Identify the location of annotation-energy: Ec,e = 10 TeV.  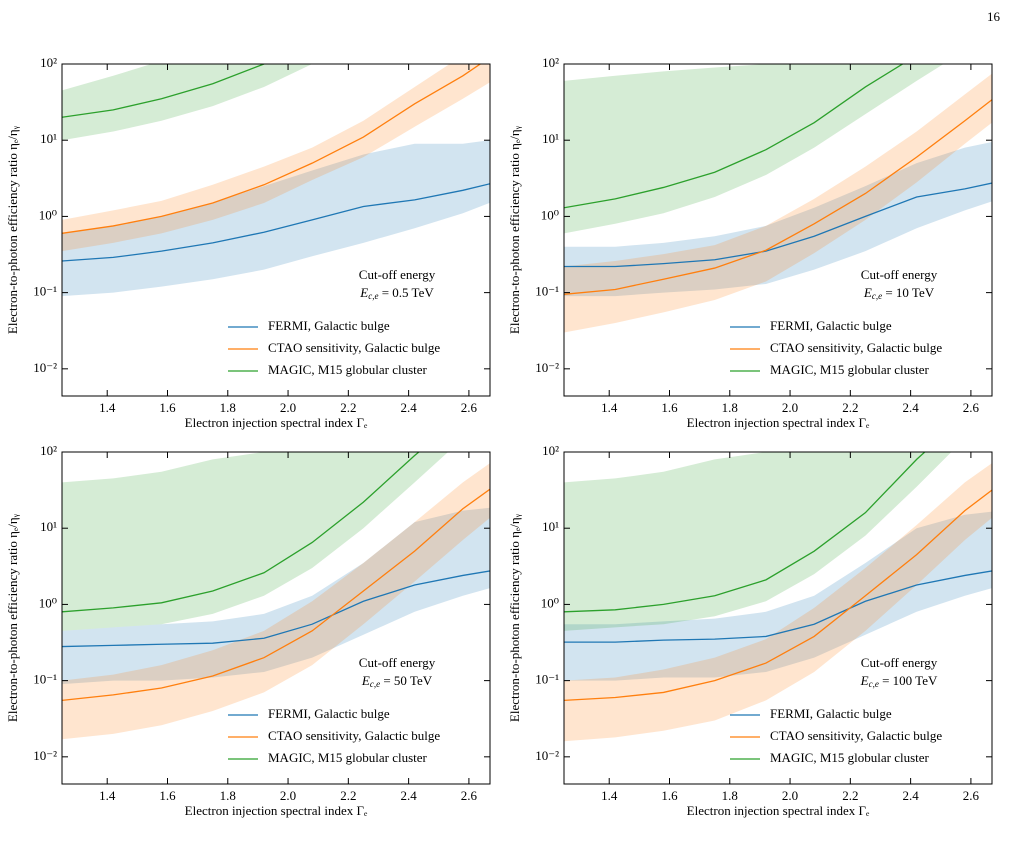
(899, 293).